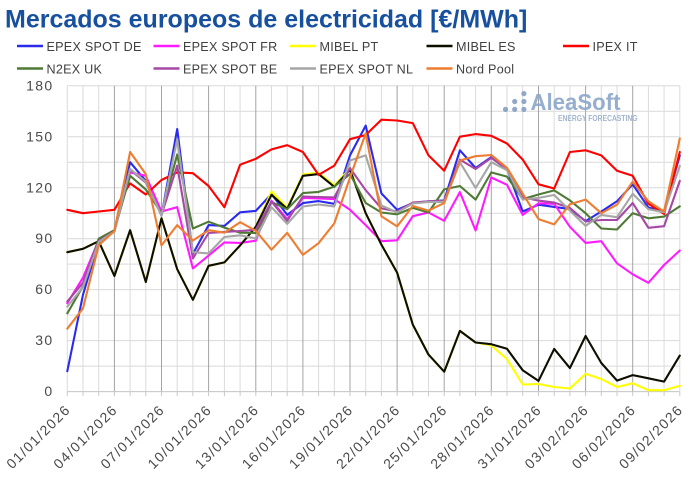  I want to click on svg-text: 120, so click(39, 187).